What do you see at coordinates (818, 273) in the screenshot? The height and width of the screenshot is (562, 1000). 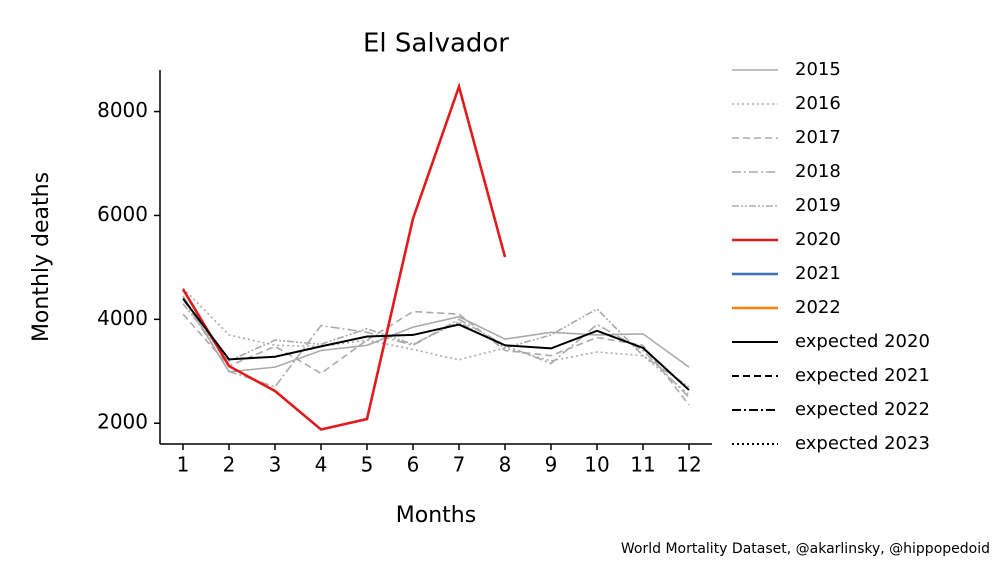 I see `legend-label: 2021` at bounding box center [818, 273].